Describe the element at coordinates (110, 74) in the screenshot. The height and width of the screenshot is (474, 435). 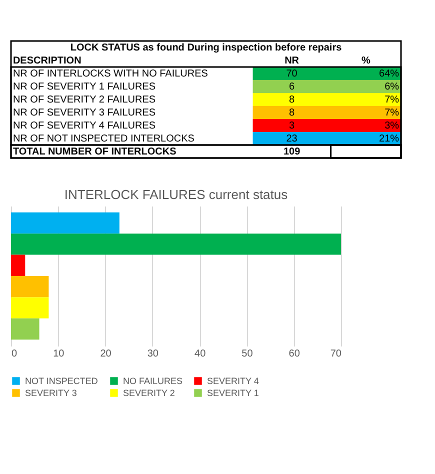
I see `category-label: NR OF INTERLOCKS WITH NO FAILURES` at that location.